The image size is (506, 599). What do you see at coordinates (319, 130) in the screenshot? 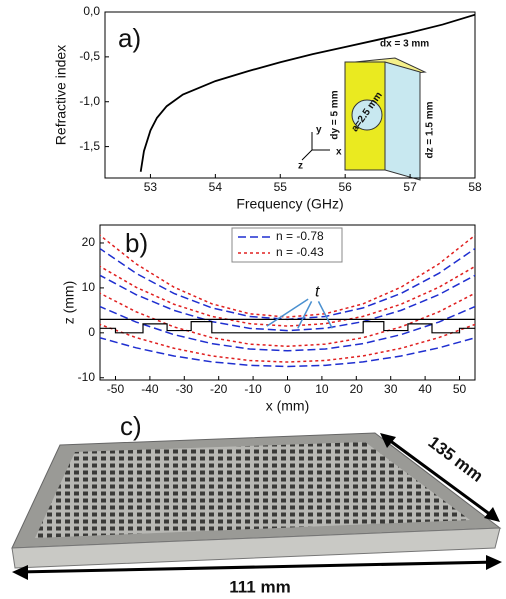
I see `inset-label: y` at bounding box center [319, 130].